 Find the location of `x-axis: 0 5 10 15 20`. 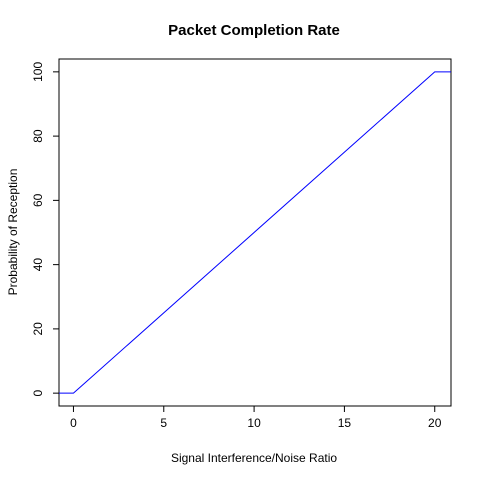

x-axis: 0 5 10 15 20 is located at coordinates (256, 418).